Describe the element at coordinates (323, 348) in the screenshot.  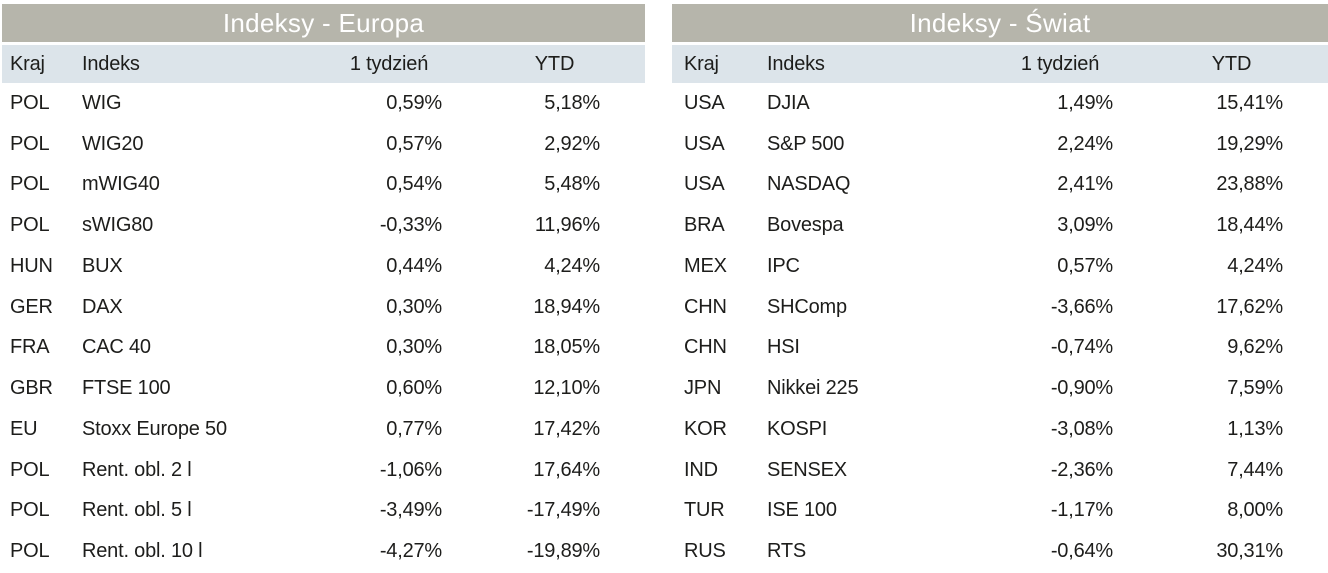
I see `table-row: FRA CAC 40 0,30% 18,05%` at that location.